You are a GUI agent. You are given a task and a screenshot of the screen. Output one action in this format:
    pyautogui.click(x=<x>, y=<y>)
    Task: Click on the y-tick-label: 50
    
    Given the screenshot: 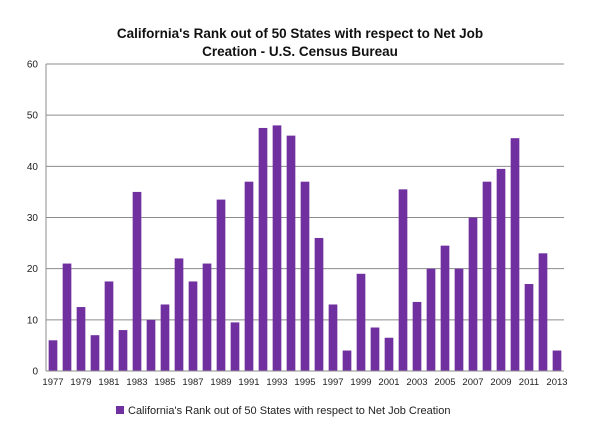 What is the action you would take?
    pyautogui.click(x=33, y=116)
    